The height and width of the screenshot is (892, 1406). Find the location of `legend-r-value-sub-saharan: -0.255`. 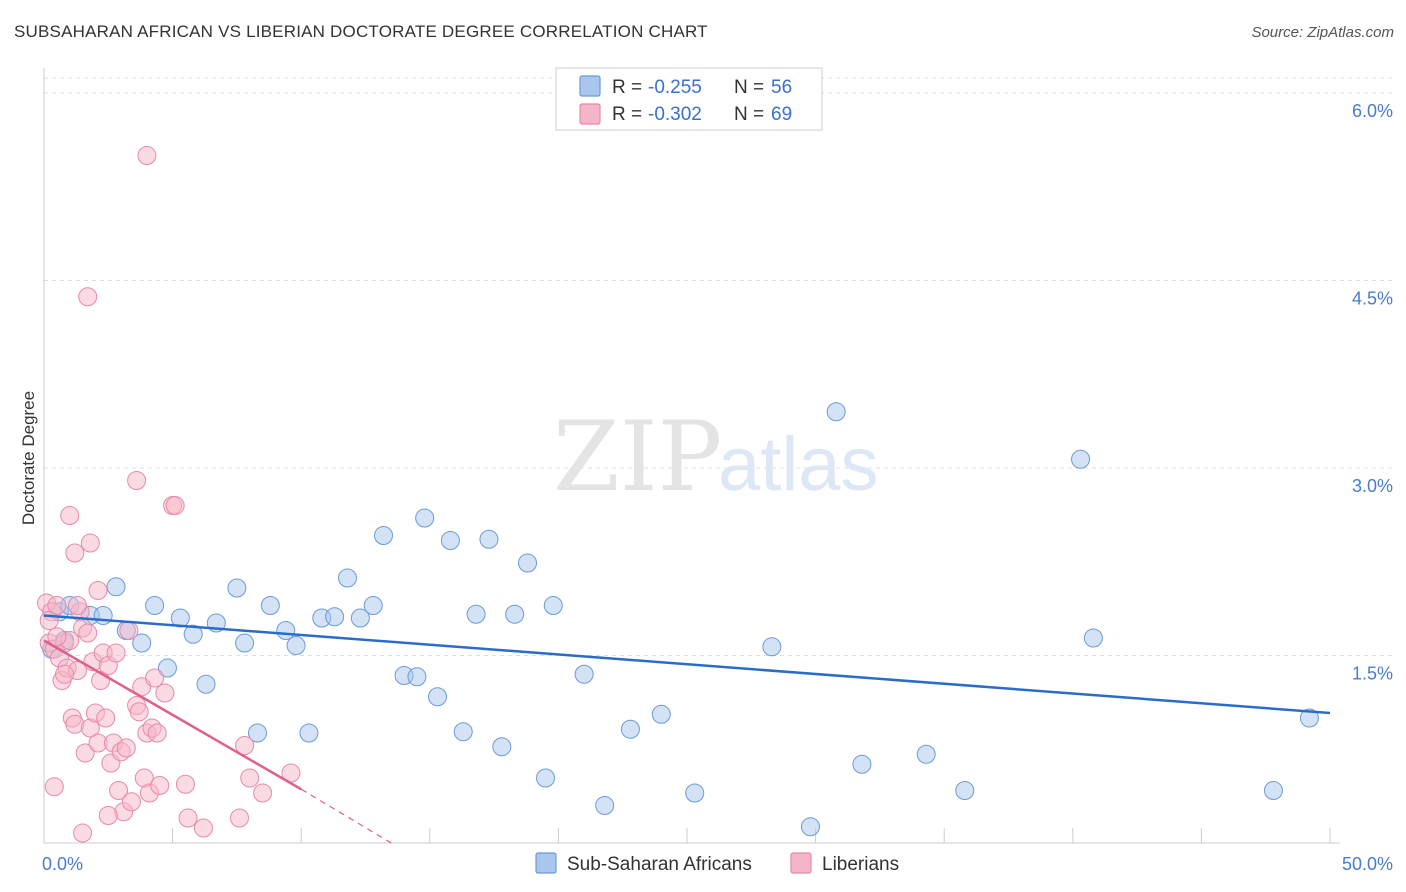

legend-r-value-sub-saharan: -0.255 is located at coordinates (675, 87).